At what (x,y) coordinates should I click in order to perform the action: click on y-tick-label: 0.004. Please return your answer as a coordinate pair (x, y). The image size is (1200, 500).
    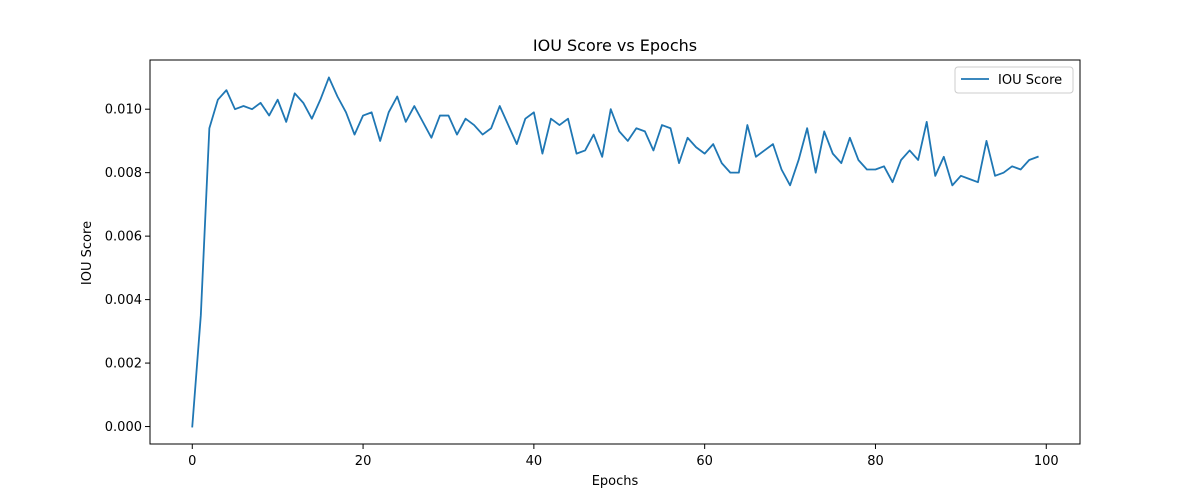
    Looking at the image, I should click on (123, 300).